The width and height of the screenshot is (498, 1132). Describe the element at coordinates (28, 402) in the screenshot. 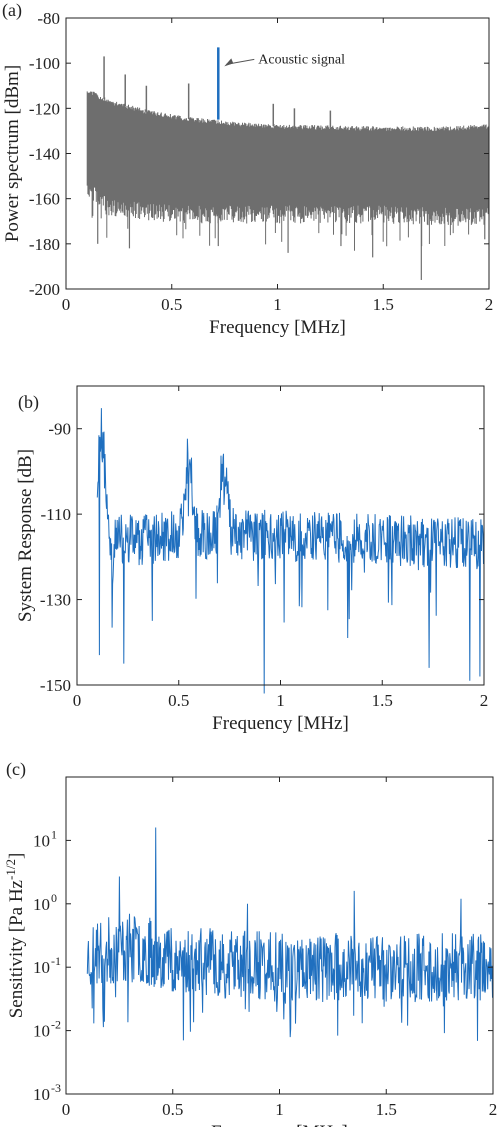

I see `panel-label: (b)` at that location.